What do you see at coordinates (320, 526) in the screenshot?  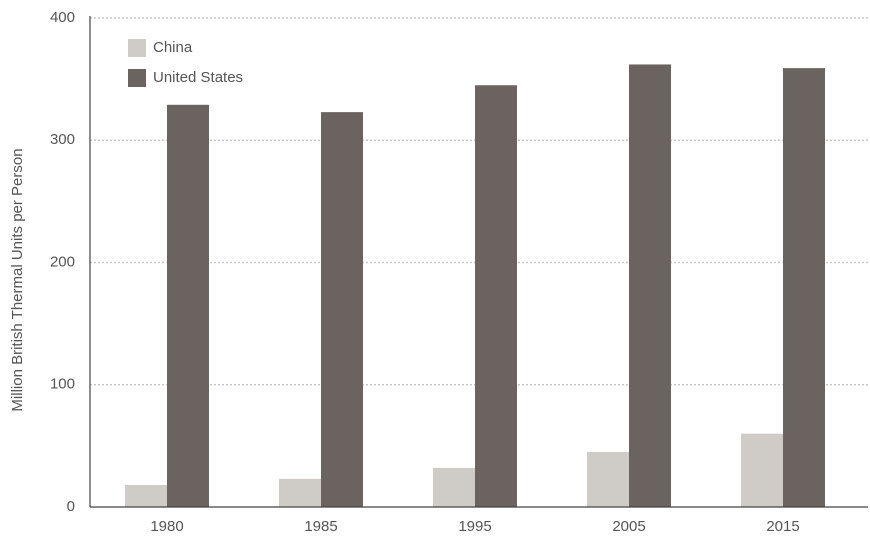 I see `x-tick-label: 1985` at bounding box center [320, 526].